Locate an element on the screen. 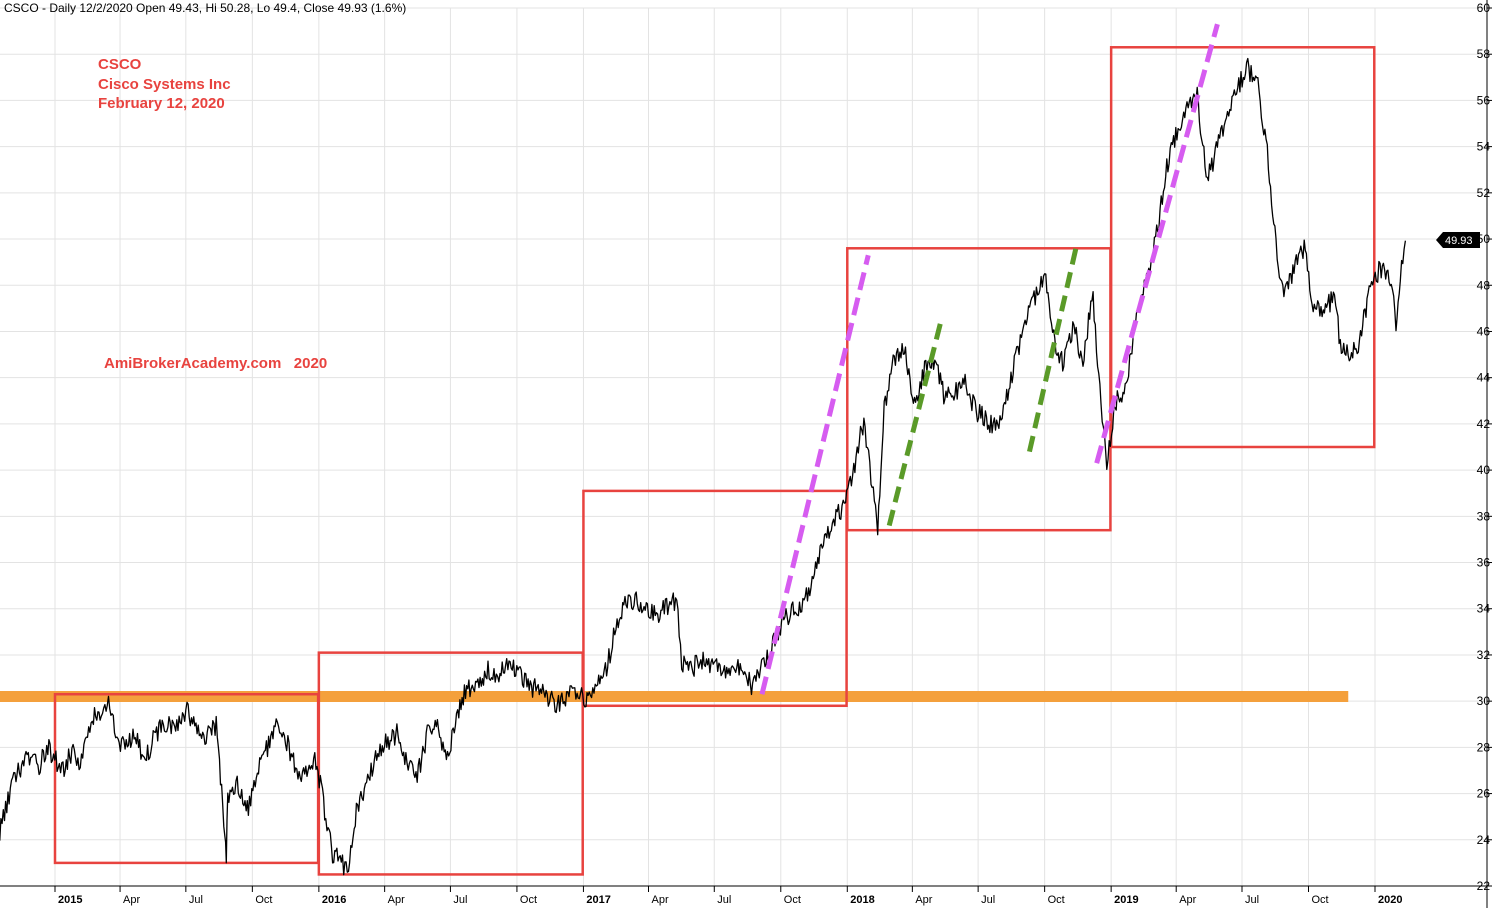  last-price-tag-text: 49.93 is located at coordinates (1459, 241).